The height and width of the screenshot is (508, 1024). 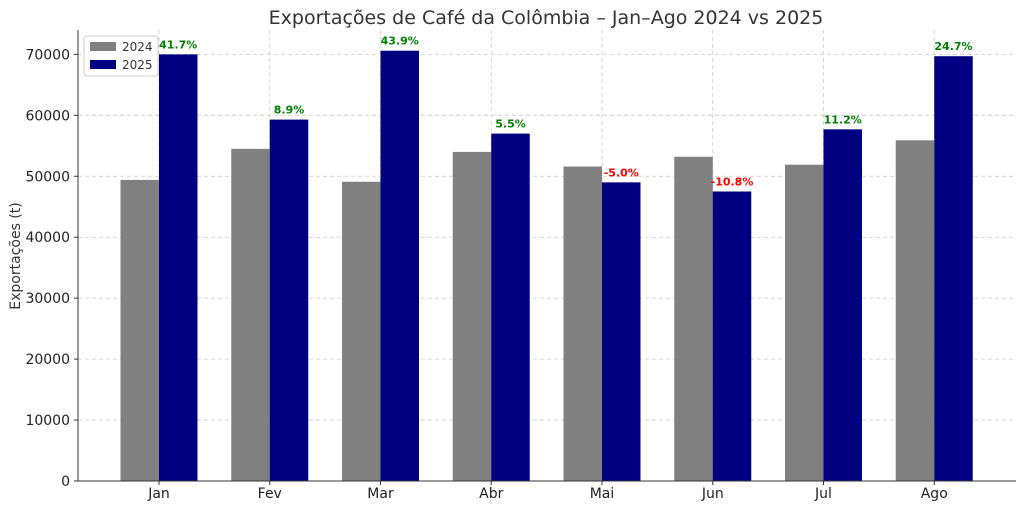 What do you see at coordinates (47, 177) in the screenshot?
I see `y-tick-label: 50000` at bounding box center [47, 177].